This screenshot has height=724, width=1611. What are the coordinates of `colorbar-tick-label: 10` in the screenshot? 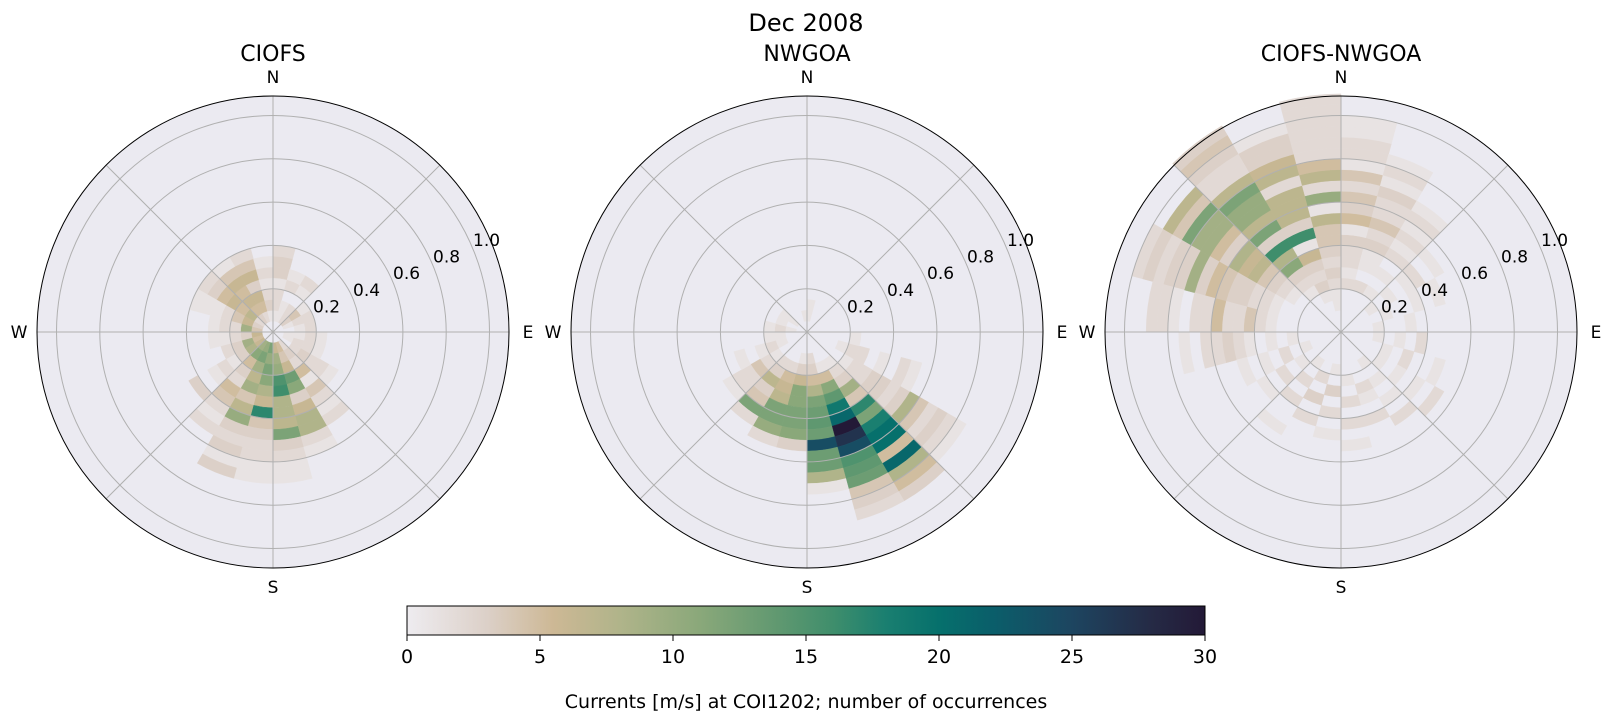 It's located at (673, 657).